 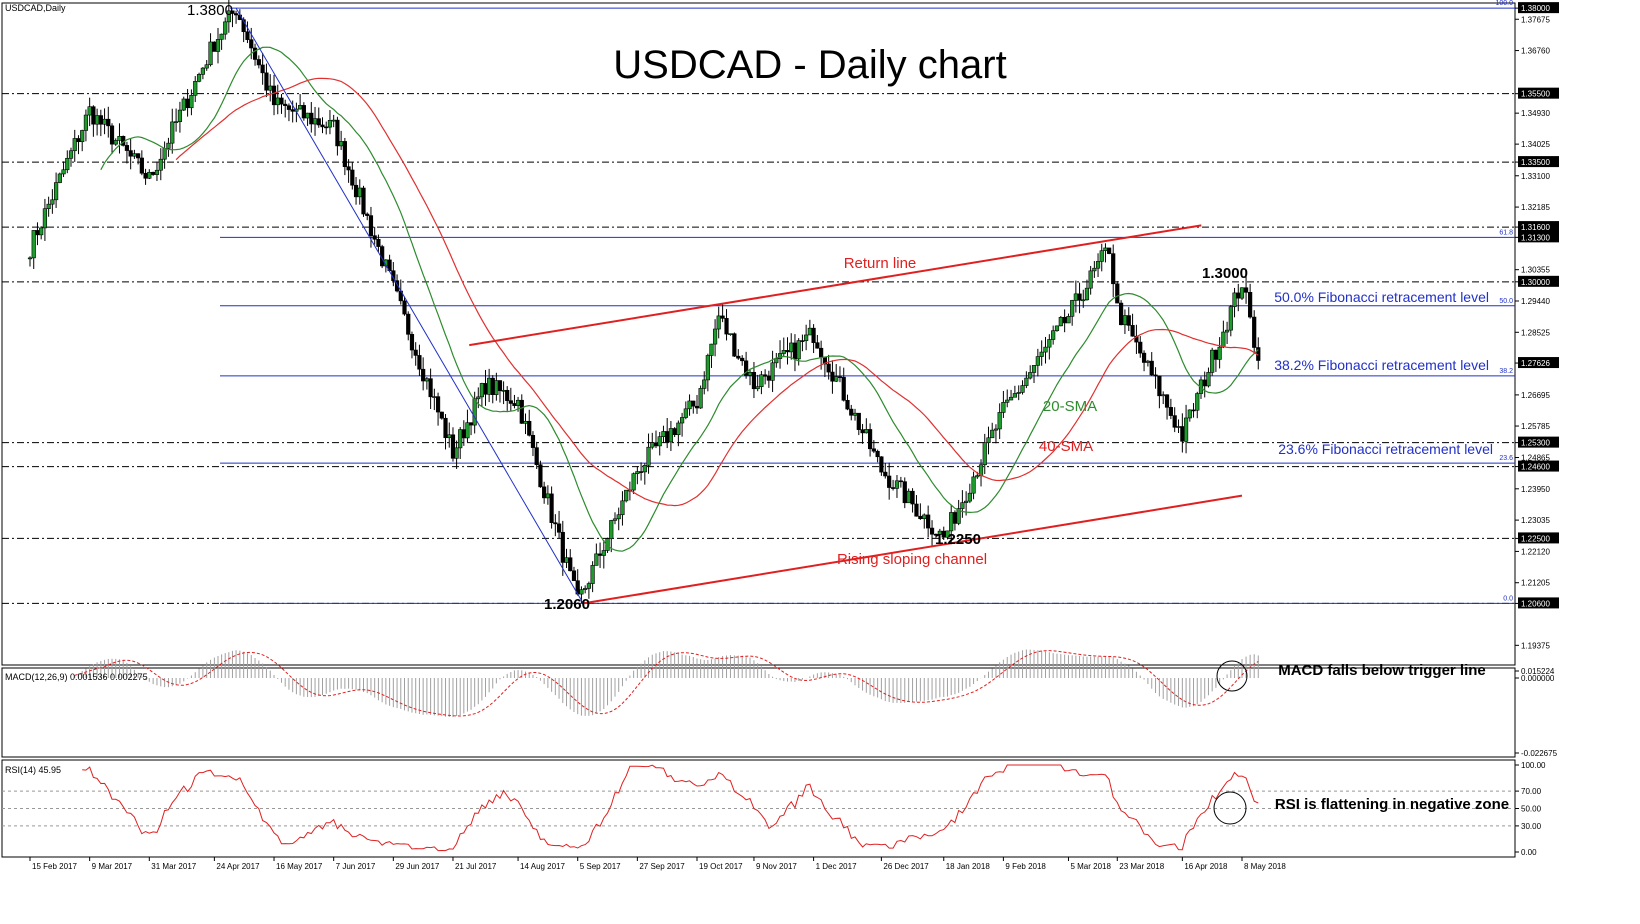 What do you see at coordinates (1535, 8) in the screenshot?
I see `price-tick-label: 1.38000` at bounding box center [1535, 8].